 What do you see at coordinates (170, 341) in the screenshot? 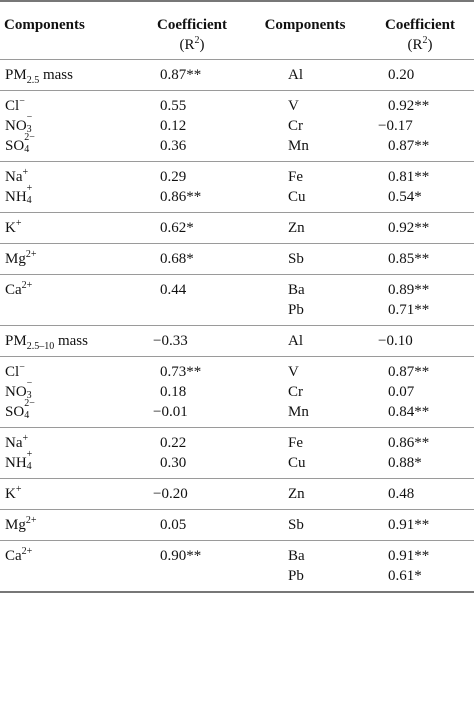
I see `coefficient-cell: −0.33` at bounding box center [170, 341].